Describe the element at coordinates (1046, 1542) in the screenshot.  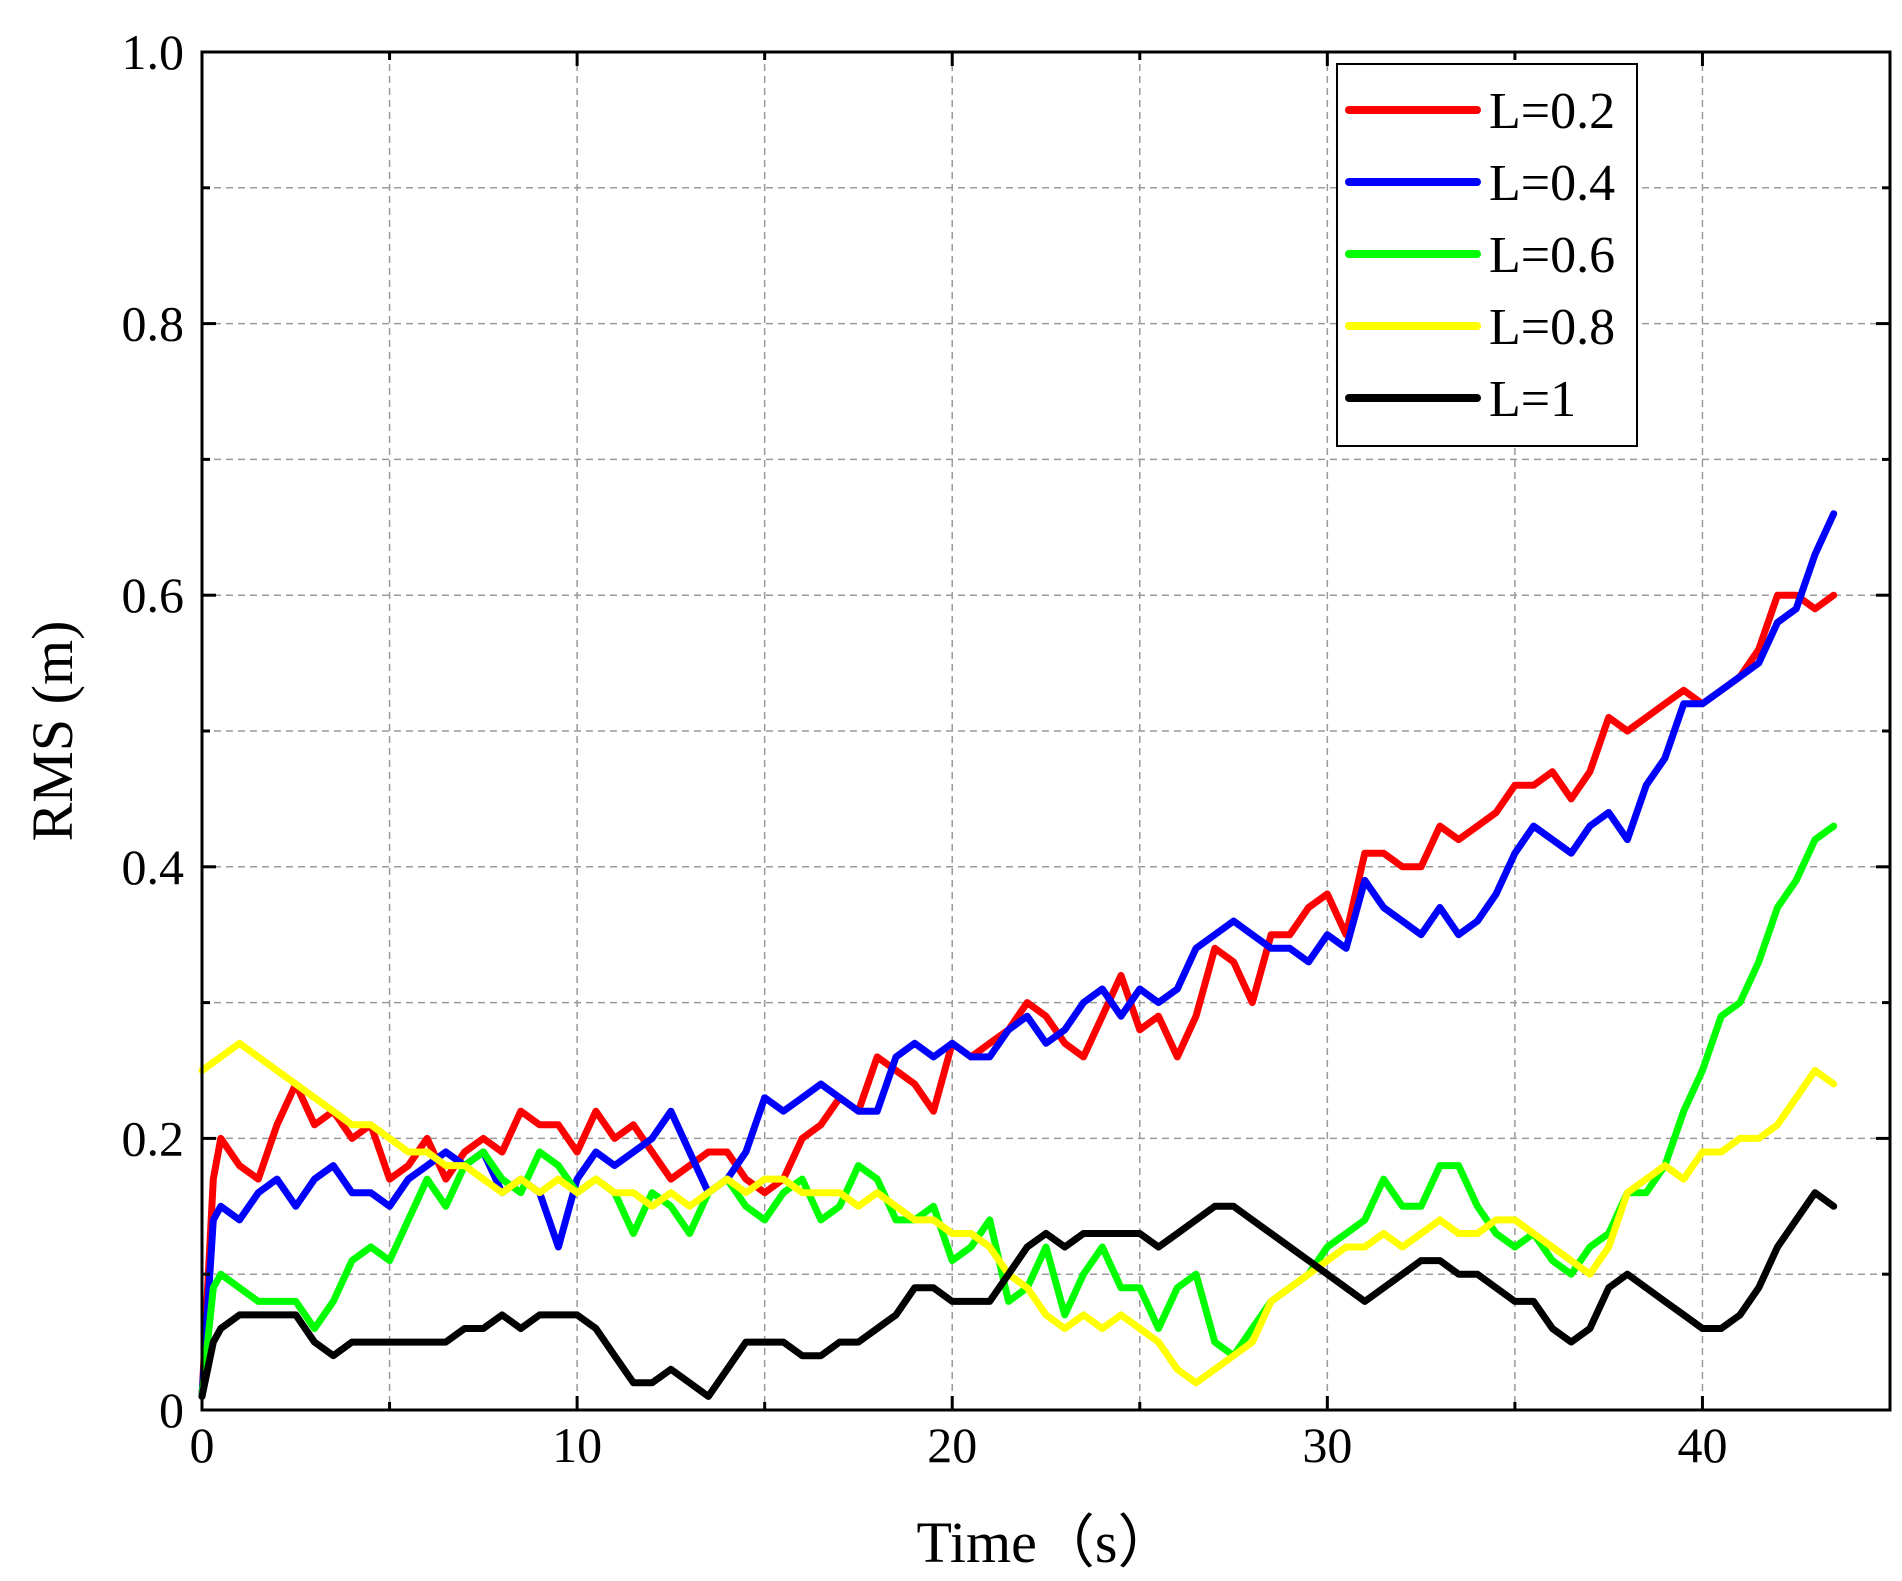
I see `x-axis-title: Time（s）` at that location.